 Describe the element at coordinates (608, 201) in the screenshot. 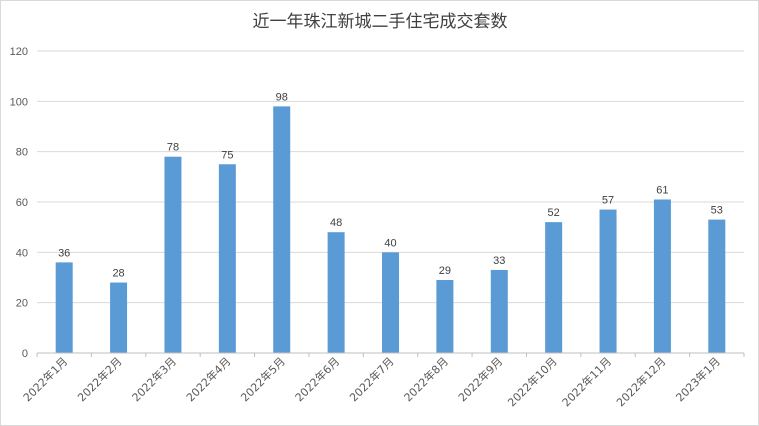

I see `data-label: 57` at that location.